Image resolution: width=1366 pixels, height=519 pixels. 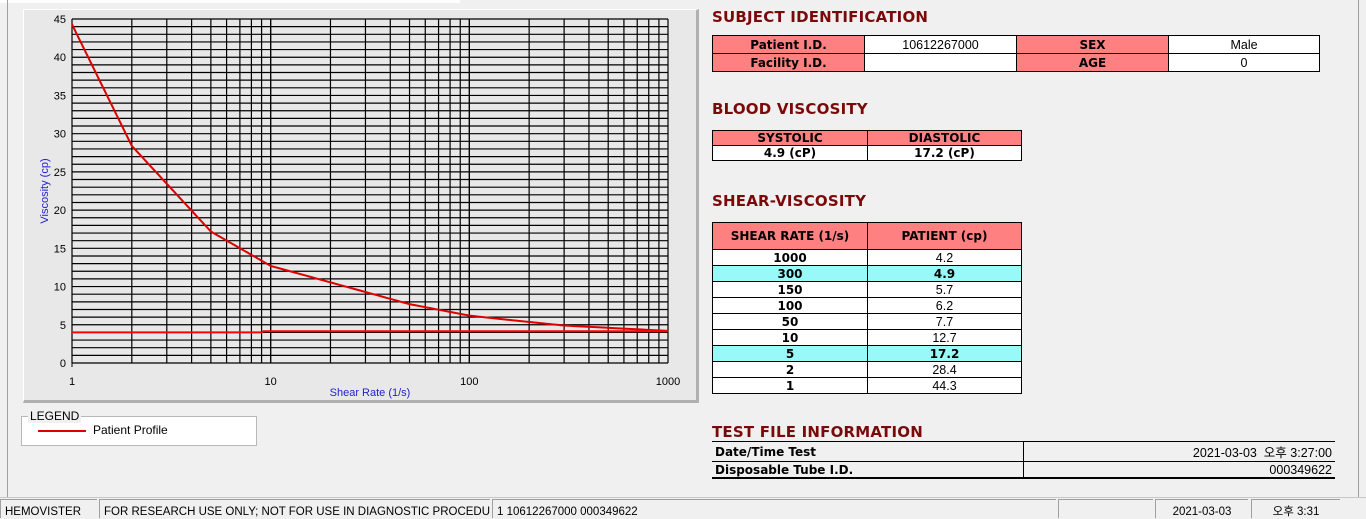 I want to click on left-border, so click(x=7, y=248).